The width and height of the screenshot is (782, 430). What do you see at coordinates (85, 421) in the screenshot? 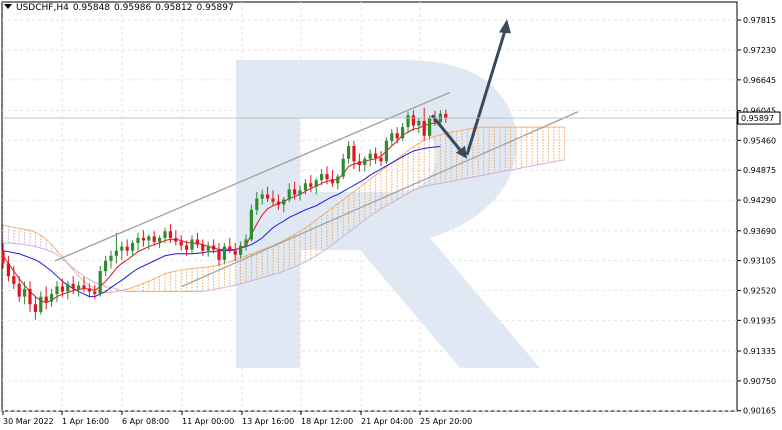
I see `x-tick-label: 1 Apr 16:00` at bounding box center [85, 421].